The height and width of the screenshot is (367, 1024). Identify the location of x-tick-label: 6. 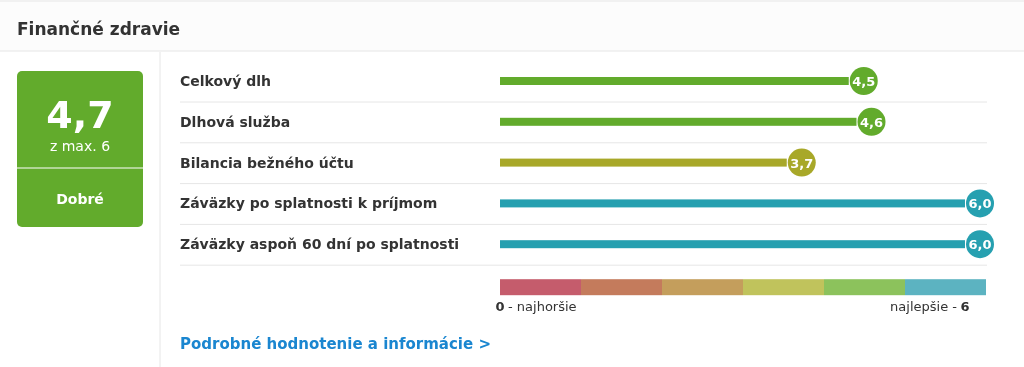
(965, 307).